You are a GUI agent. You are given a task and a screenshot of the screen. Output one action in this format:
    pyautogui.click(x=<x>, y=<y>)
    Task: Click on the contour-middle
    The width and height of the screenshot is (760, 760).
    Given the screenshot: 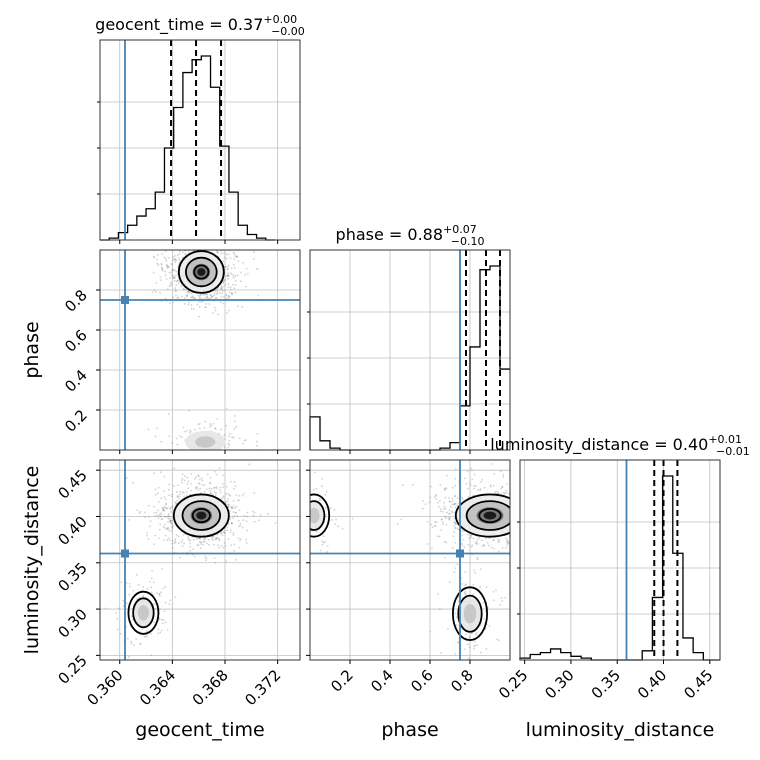 What is the action you would take?
    pyautogui.click(x=201, y=515)
    